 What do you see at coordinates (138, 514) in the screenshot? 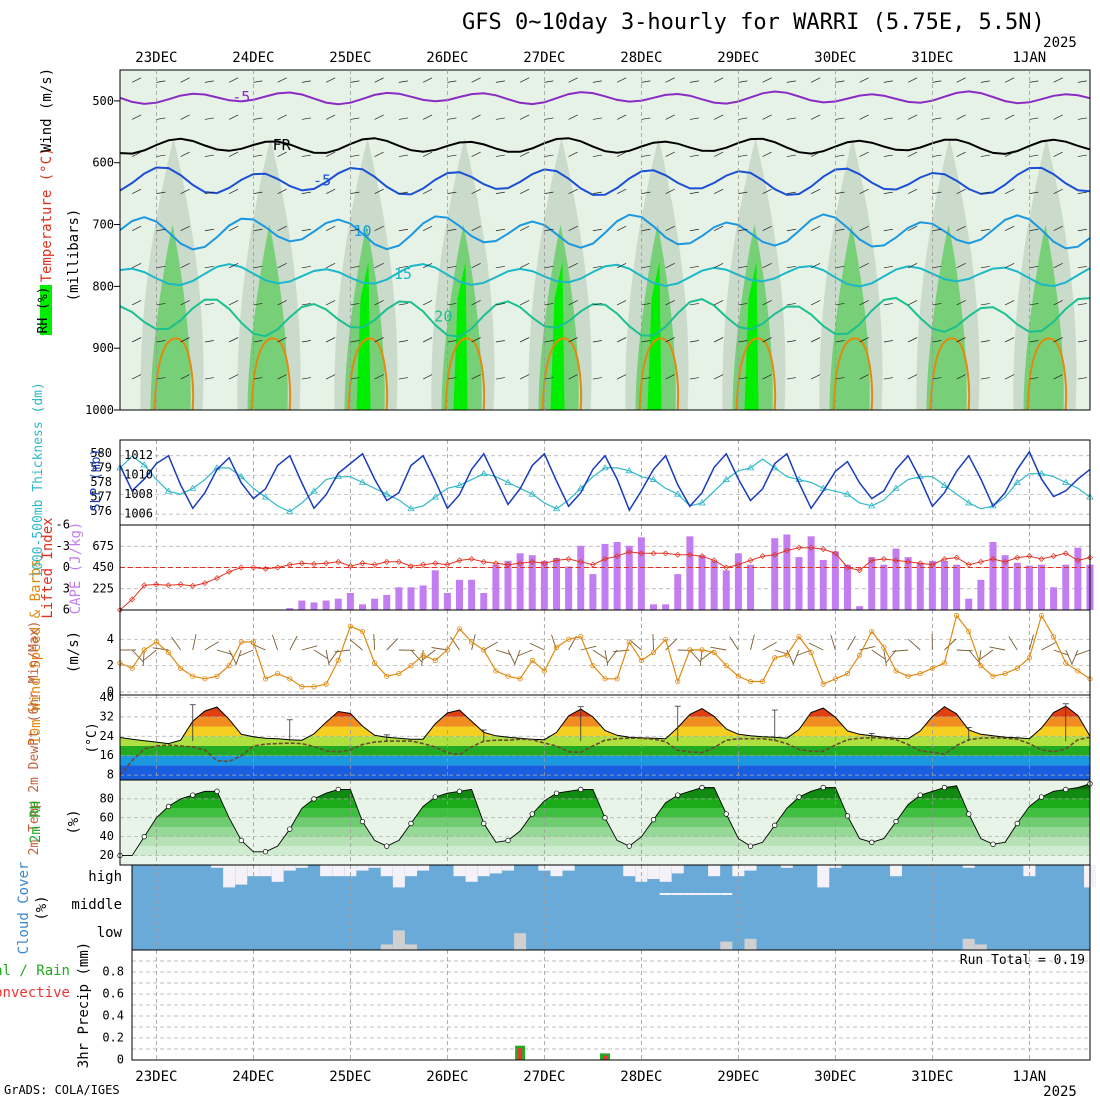
I see `slp-tick-label: 1006` at bounding box center [138, 514].